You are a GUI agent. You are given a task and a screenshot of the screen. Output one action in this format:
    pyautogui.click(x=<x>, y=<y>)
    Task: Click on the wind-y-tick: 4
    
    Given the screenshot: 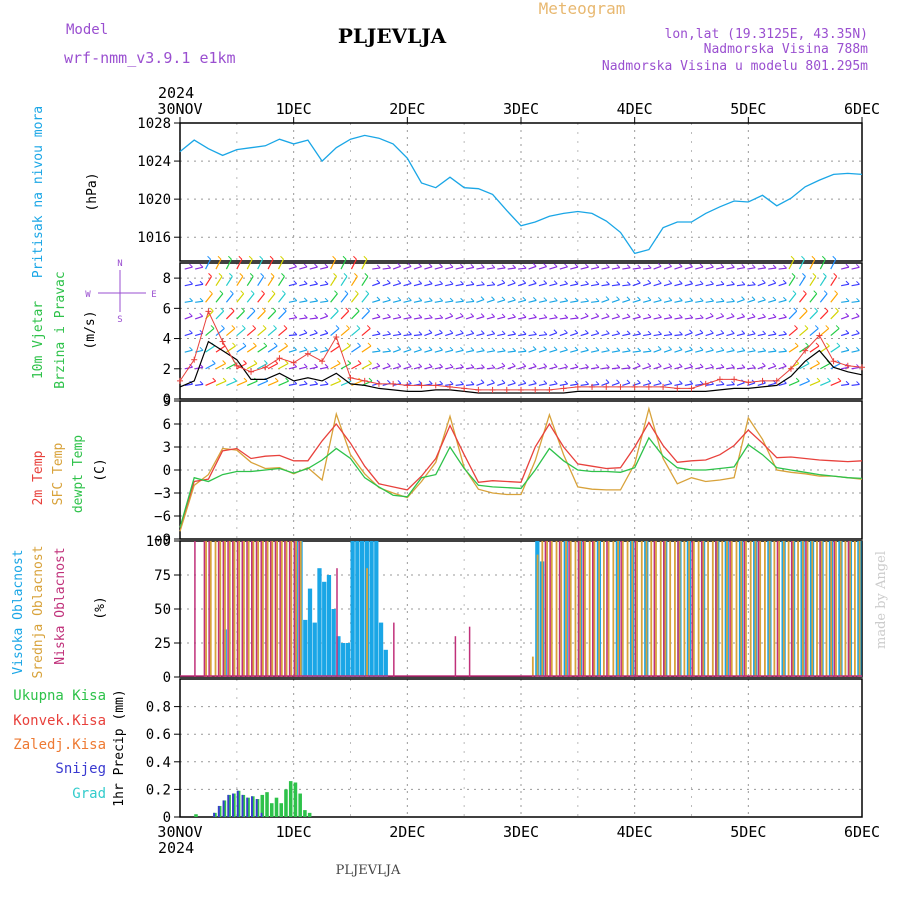 What is the action you would take?
    pyautogui.click(x=167, y=340)
    